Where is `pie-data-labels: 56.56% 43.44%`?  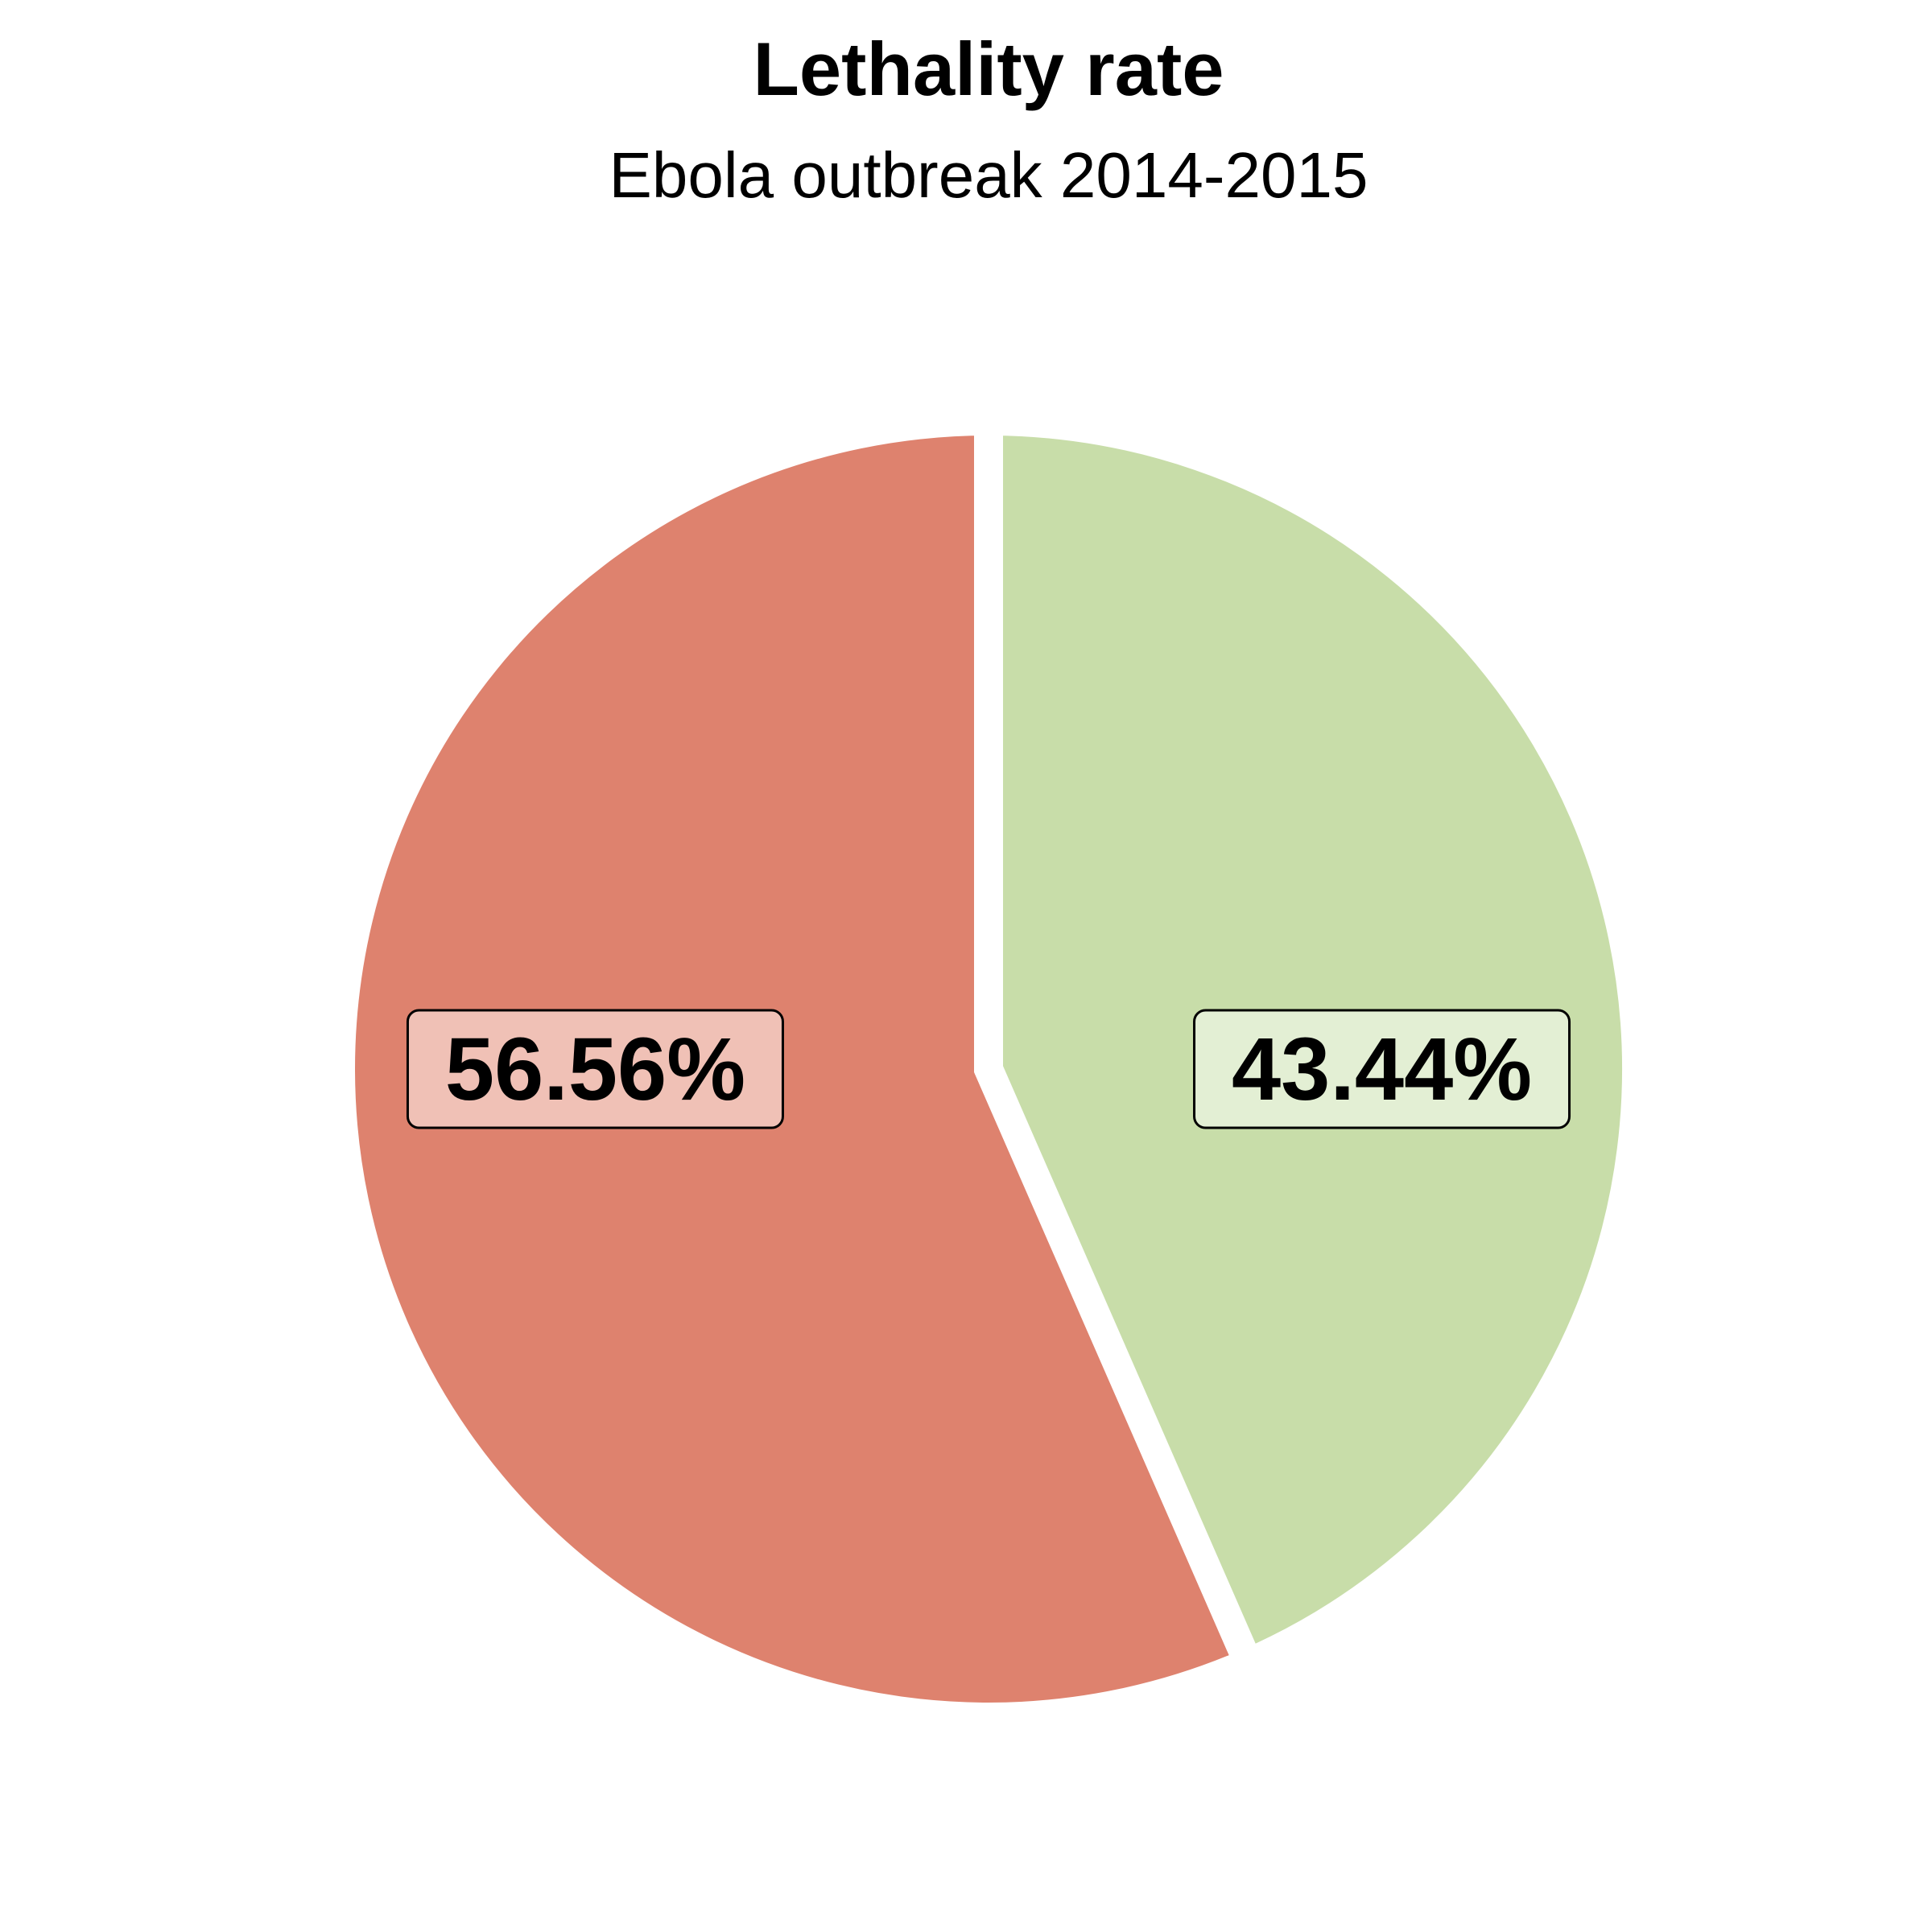
pie-data-labels: 56.56% 43.44% is located at coordinates (988, 1069).